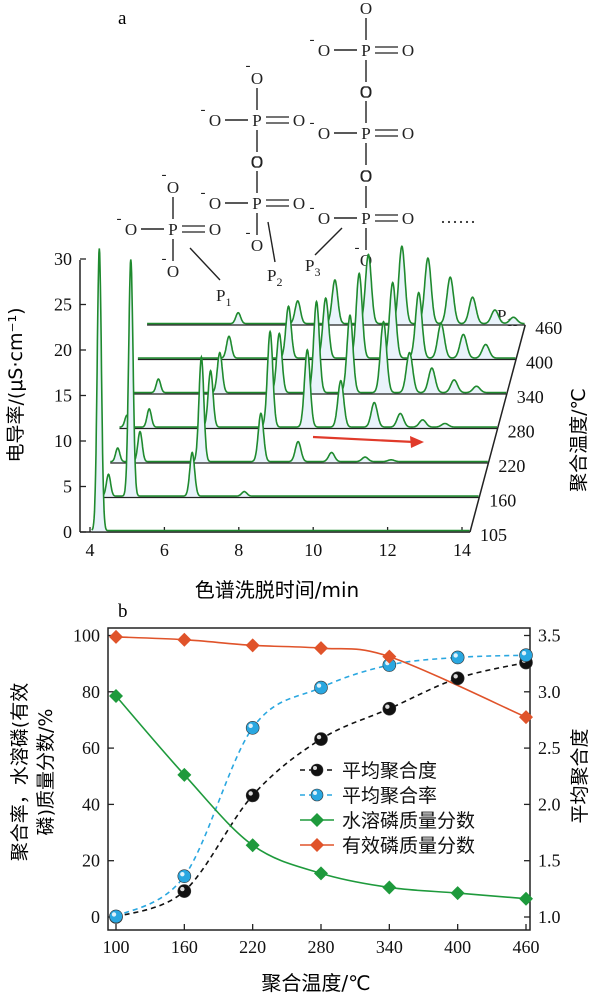  Describe the element at coordinates (63, 259) in the screenshot. I see `y-tick-label: 30` at that location.